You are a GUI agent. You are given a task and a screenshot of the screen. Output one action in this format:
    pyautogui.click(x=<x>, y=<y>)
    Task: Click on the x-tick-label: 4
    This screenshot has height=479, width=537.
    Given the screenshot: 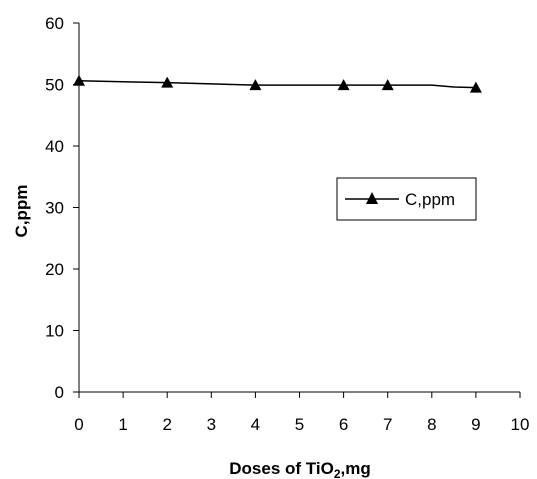 What is the action you would take?
    pyautogui.click(x=255, y=424)
    